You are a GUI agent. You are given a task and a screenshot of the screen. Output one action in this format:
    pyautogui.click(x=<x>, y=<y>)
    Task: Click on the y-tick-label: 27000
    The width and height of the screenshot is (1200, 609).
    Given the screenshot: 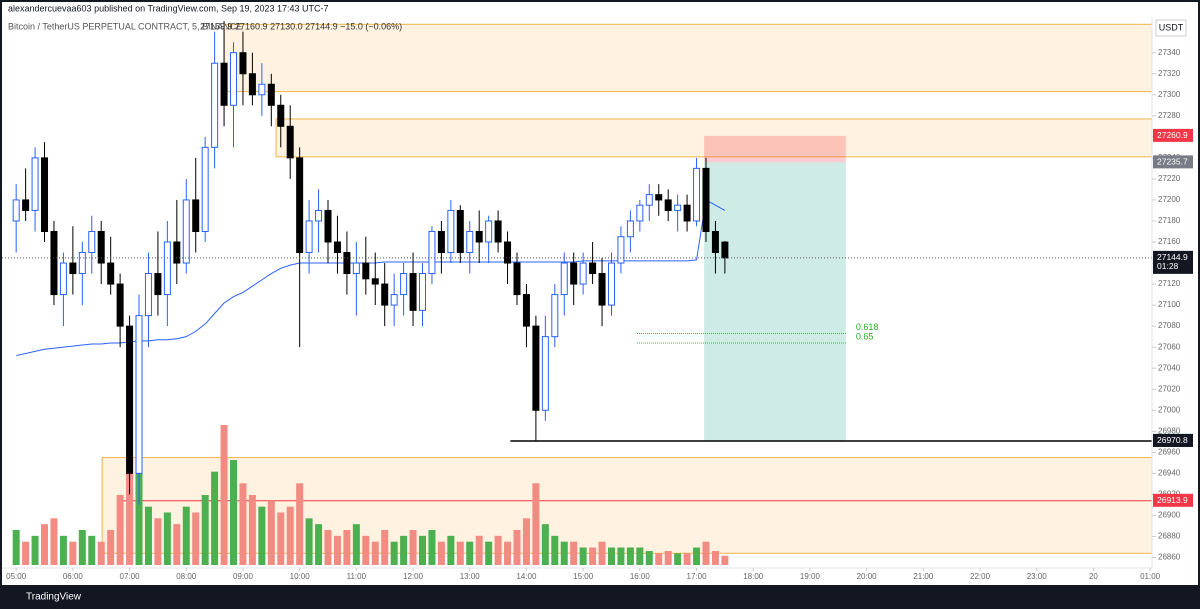 What is the action you would take?
    pyautogui.click(x=1169, y=409)
    